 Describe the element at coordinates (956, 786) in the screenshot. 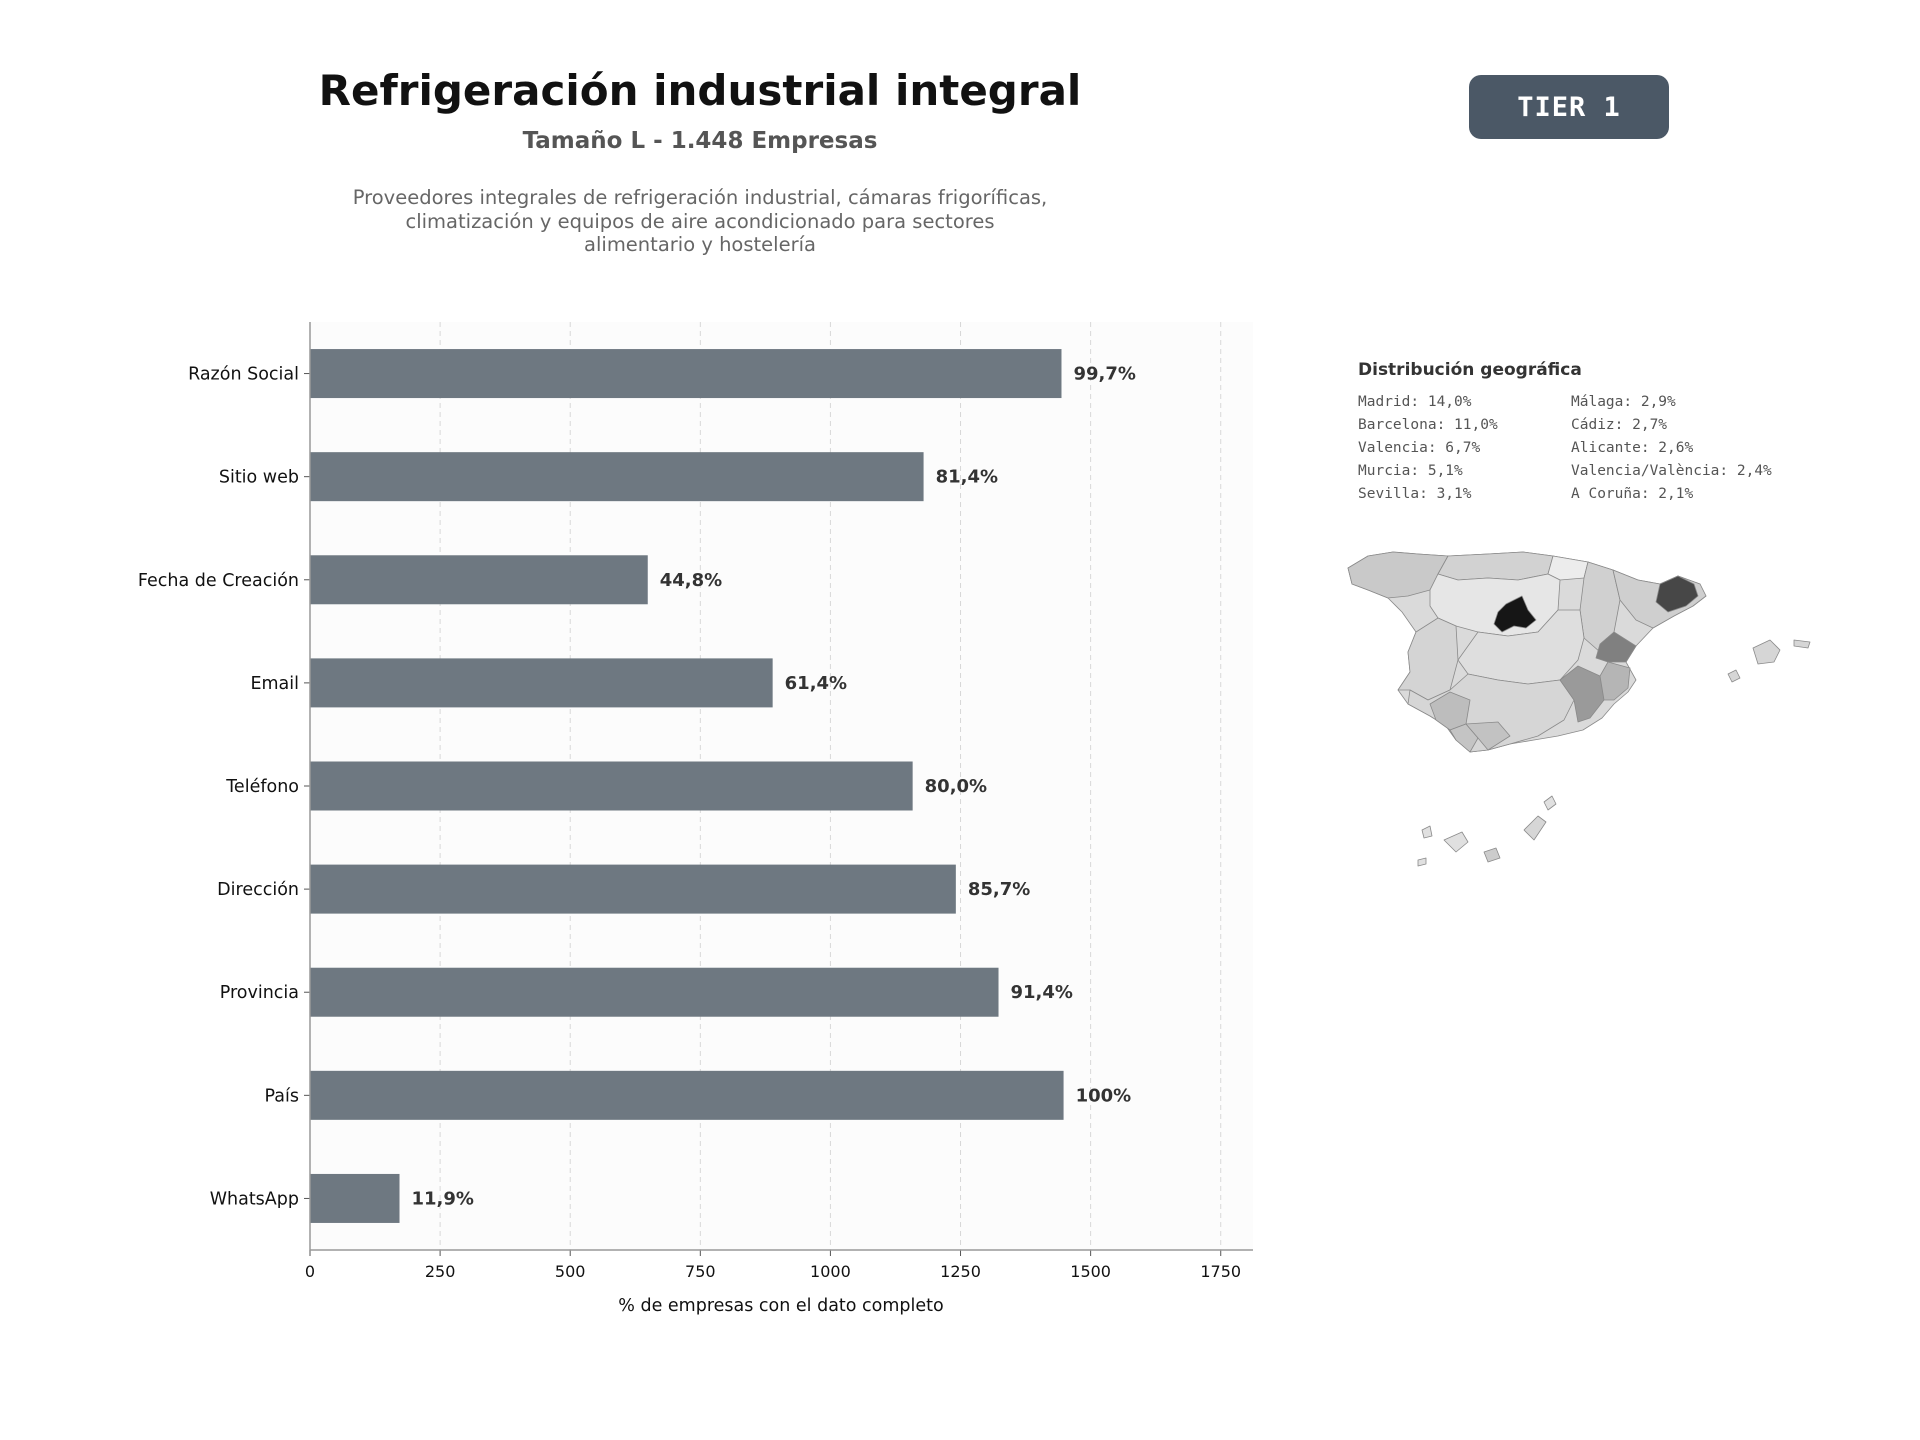

I see `data-label: 80,0%` at that location.